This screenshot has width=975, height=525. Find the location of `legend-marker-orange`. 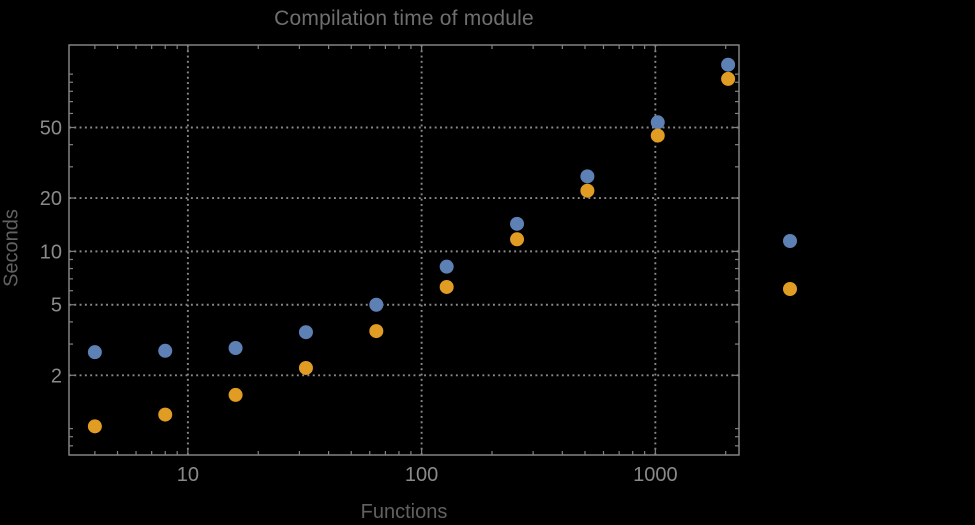

legend-marker-orange is located at coordinates (790, 289).